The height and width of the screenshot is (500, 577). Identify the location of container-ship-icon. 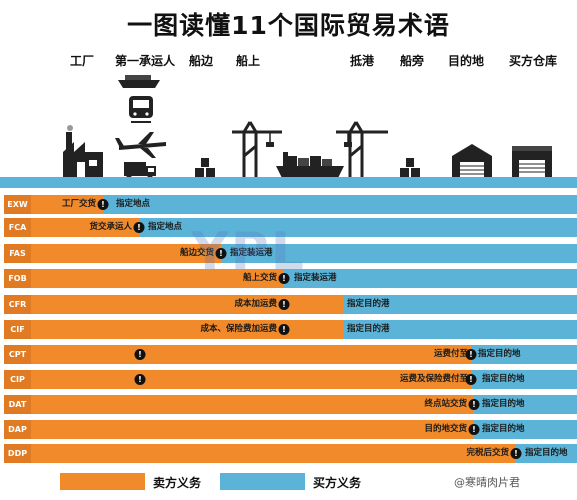
(310, 165).